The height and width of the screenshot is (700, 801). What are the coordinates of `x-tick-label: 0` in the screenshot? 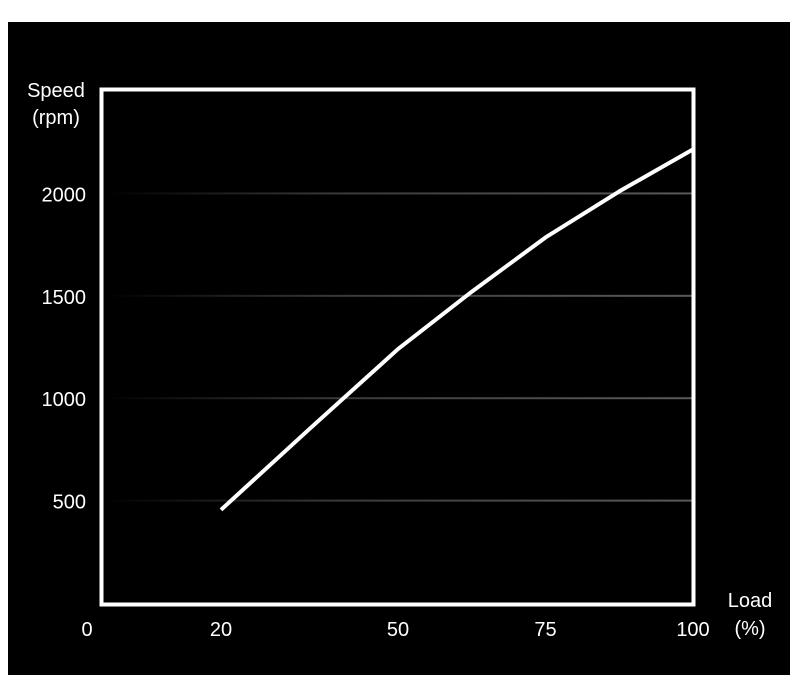 It's located at (86, 630).